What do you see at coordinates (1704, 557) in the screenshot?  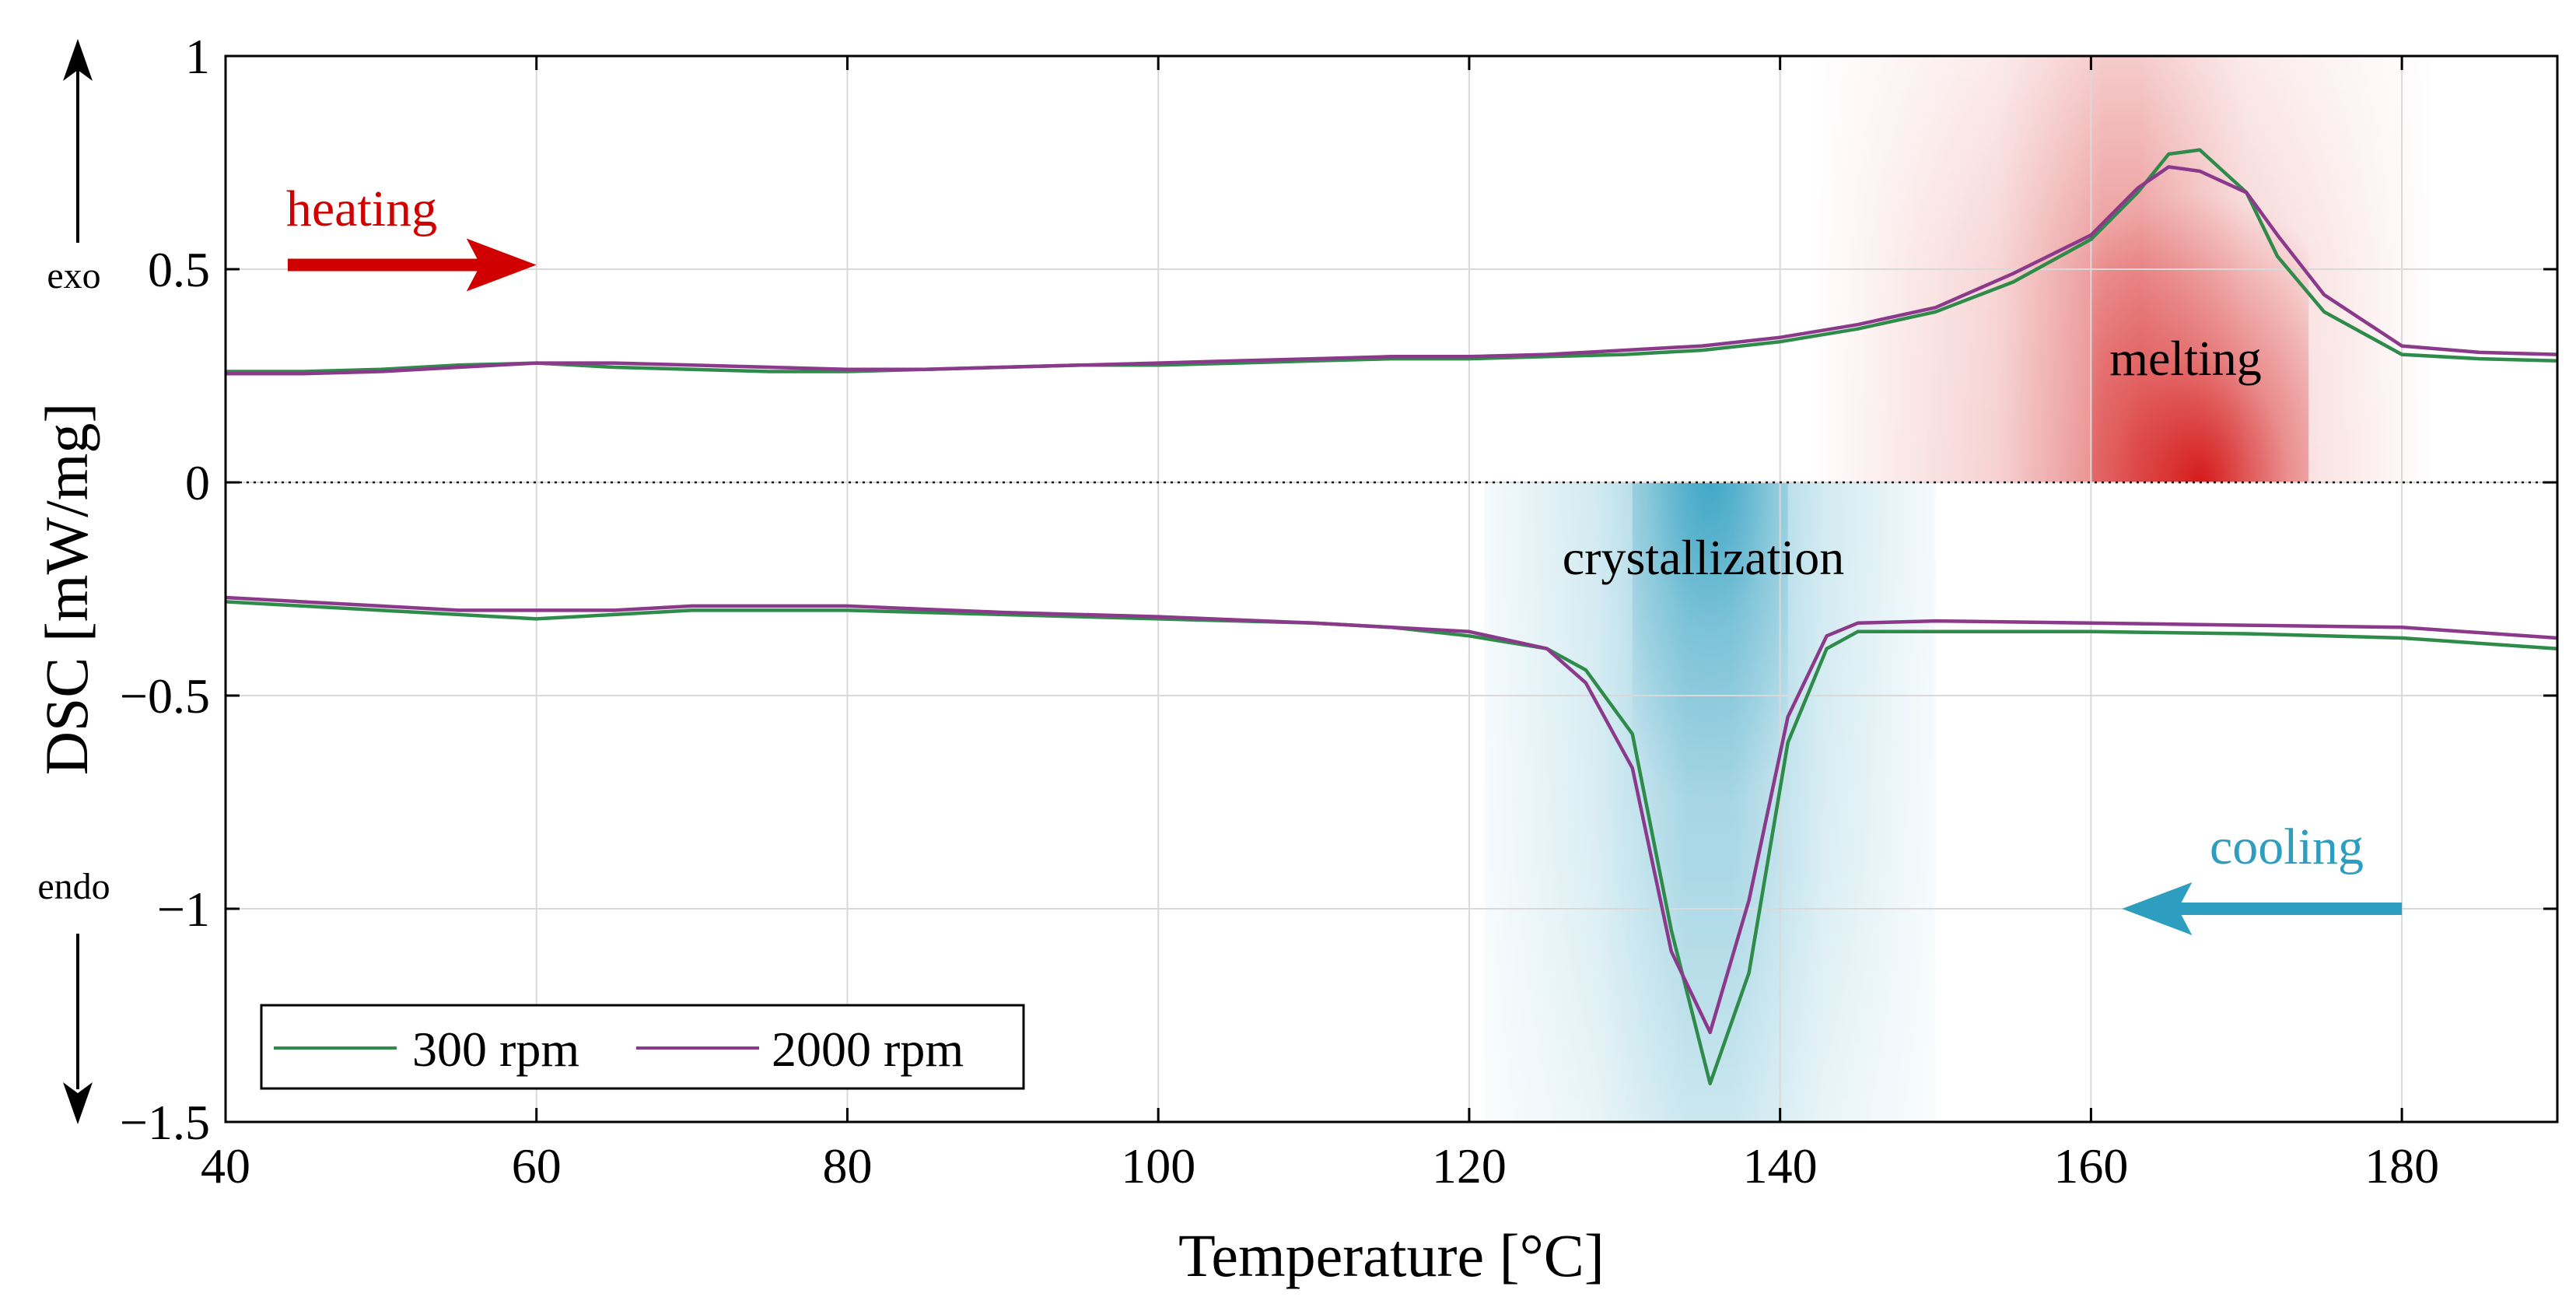 I see `crystallization-label: crystallization` at bounding box center [1704, 557].